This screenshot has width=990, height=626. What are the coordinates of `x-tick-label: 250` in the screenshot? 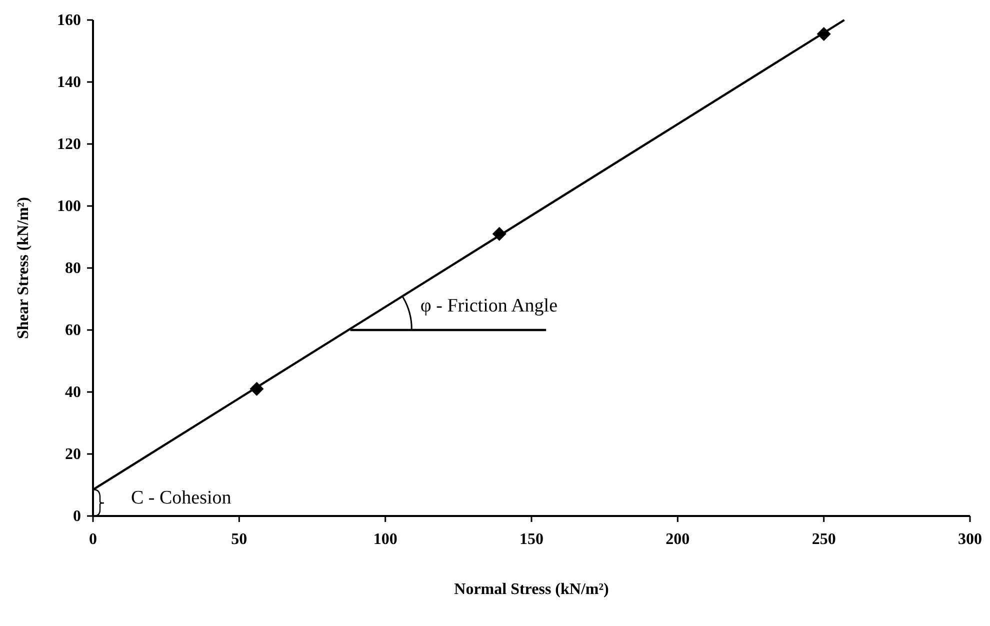 It's located at (824, 539).